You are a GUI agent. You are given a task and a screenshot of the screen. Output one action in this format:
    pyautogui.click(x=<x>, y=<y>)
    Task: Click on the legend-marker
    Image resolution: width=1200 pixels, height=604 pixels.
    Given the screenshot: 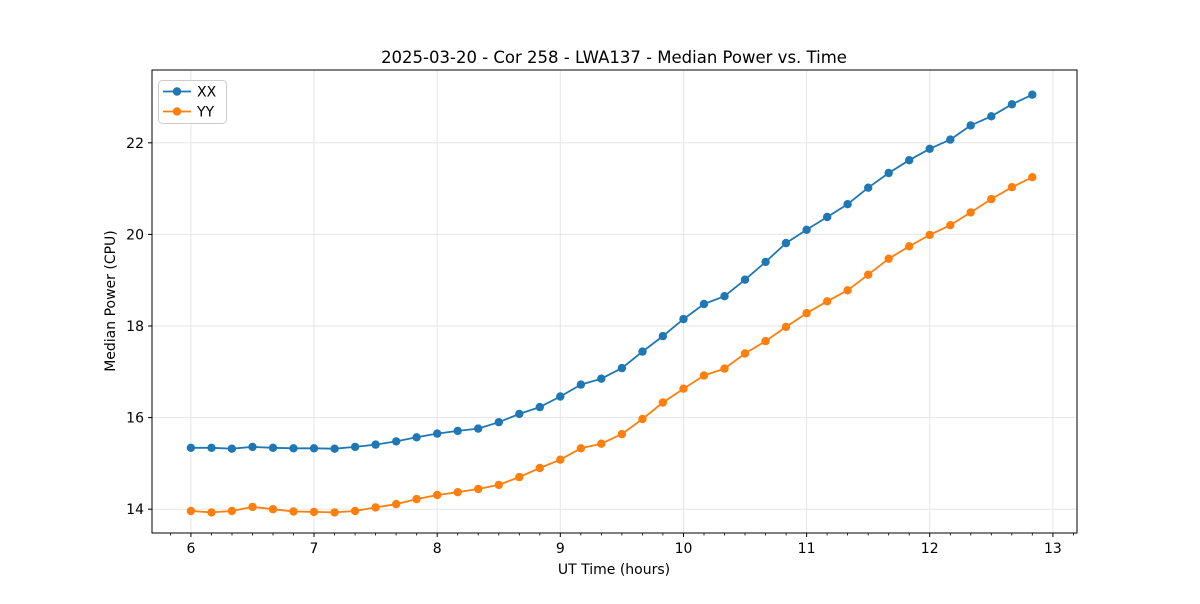 What is the action you would take?
    pyautogui.click(x=177, y=111)
    